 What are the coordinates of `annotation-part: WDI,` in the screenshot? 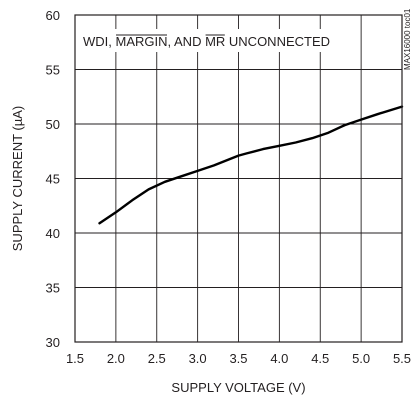 It's located at (99, 41).